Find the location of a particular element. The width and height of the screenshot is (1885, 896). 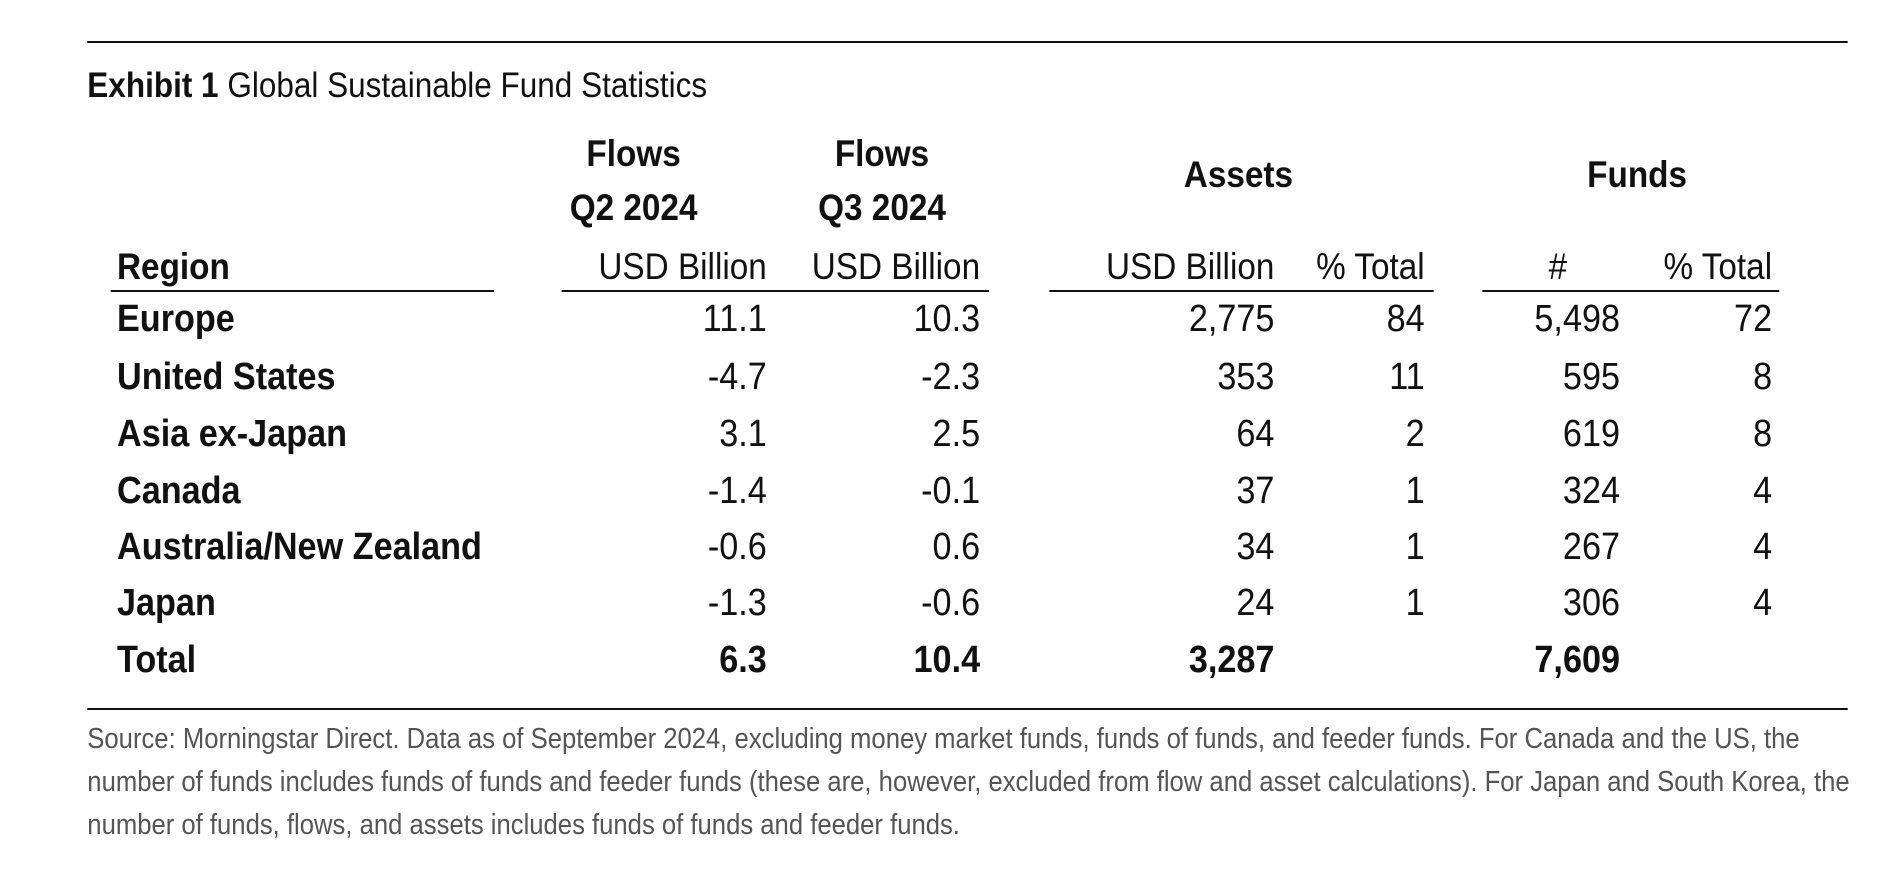

flows-q3-cell: -0.1 is located at coordinates (951, 491).